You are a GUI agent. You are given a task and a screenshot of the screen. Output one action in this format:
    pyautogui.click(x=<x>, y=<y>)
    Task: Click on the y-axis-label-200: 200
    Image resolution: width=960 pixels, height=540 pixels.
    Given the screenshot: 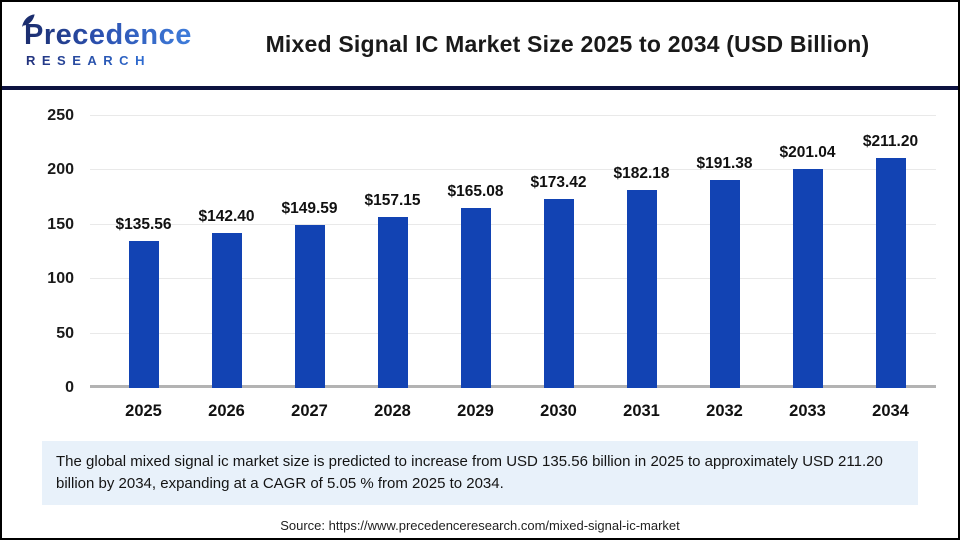 What is the action you would take?
    pyautogui.click(x=60, y=170)
    